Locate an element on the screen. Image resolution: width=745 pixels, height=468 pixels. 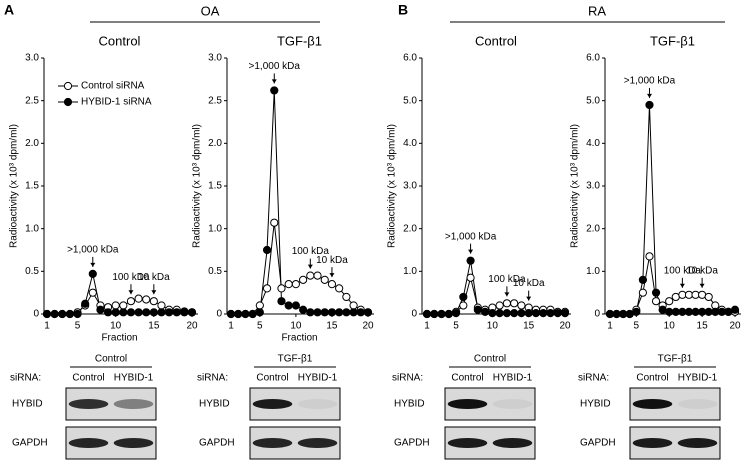
row-label: HYBID is located at coordinates (214, 404).